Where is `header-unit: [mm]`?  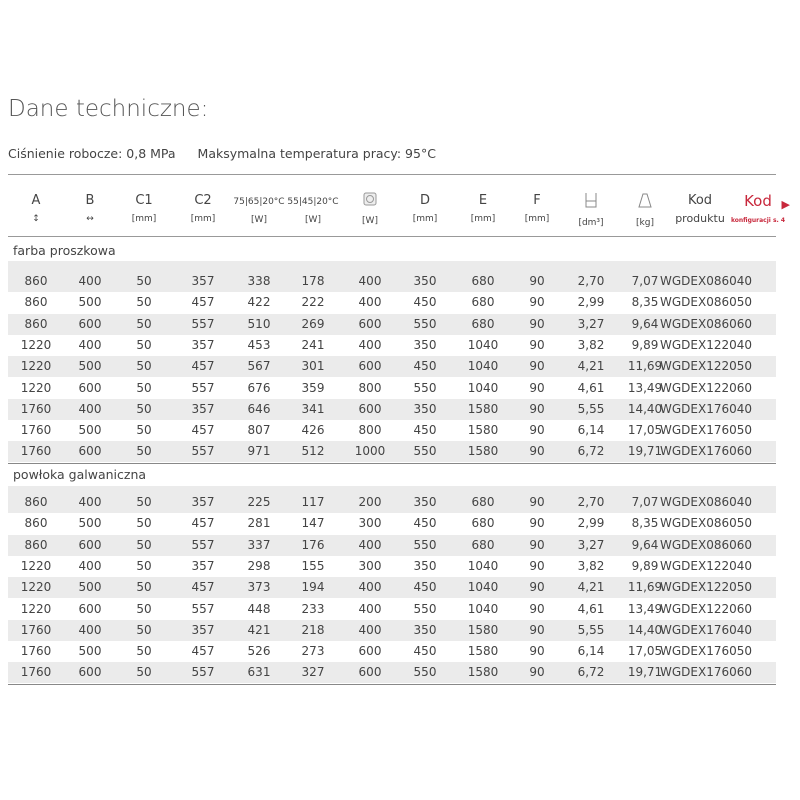
header-unit: [mm] is located at coordinates (144, 219).